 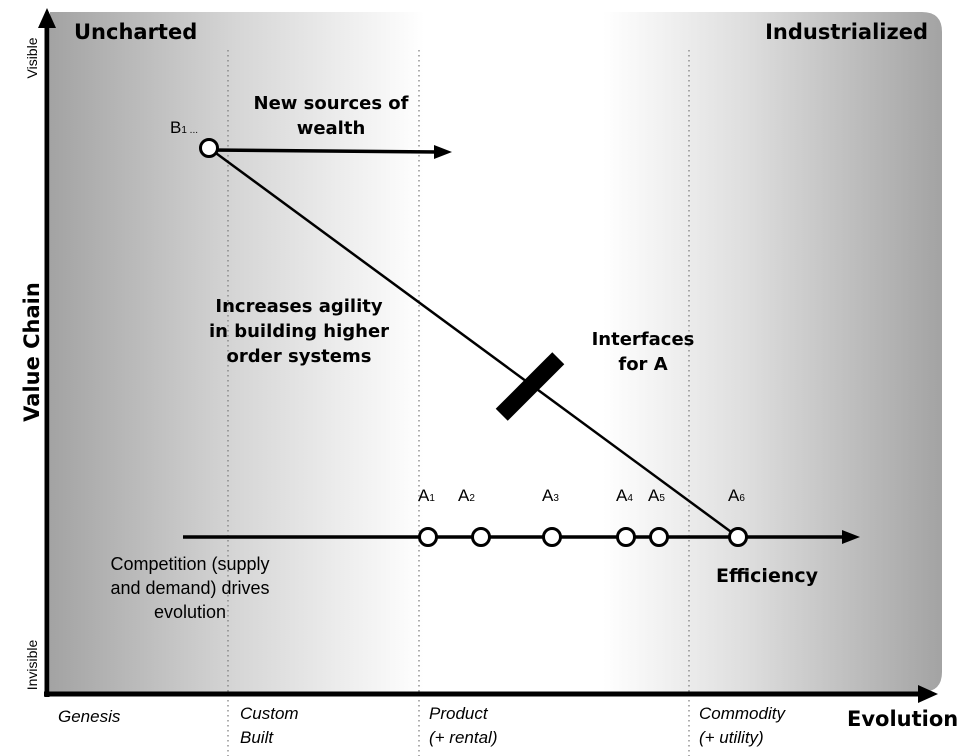 I want to click on stage-commodity-line2: (+ utility), so click(x=731, y=737).